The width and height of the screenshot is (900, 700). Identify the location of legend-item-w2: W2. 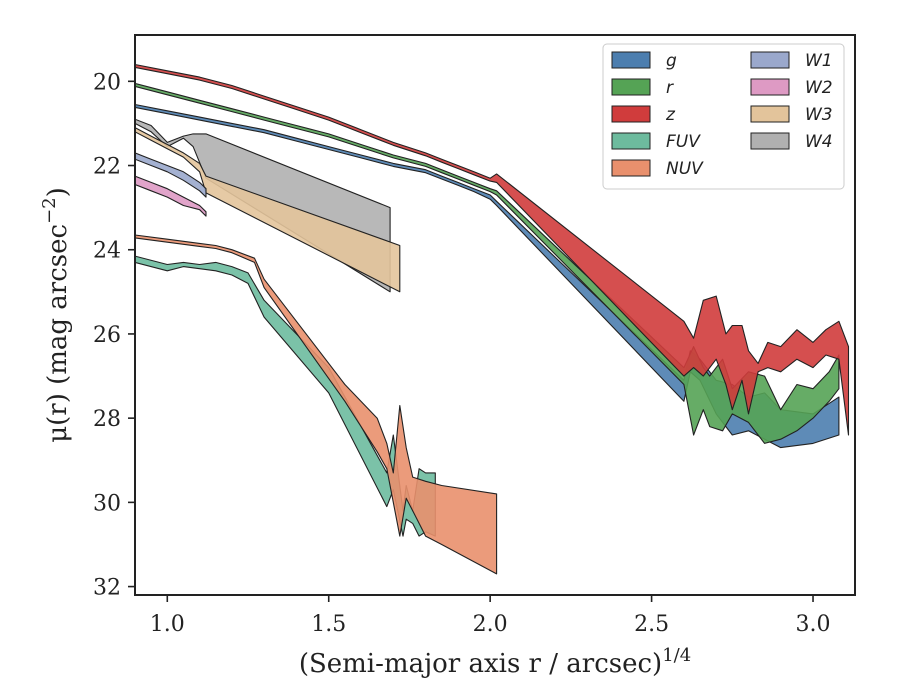
(791, 88).